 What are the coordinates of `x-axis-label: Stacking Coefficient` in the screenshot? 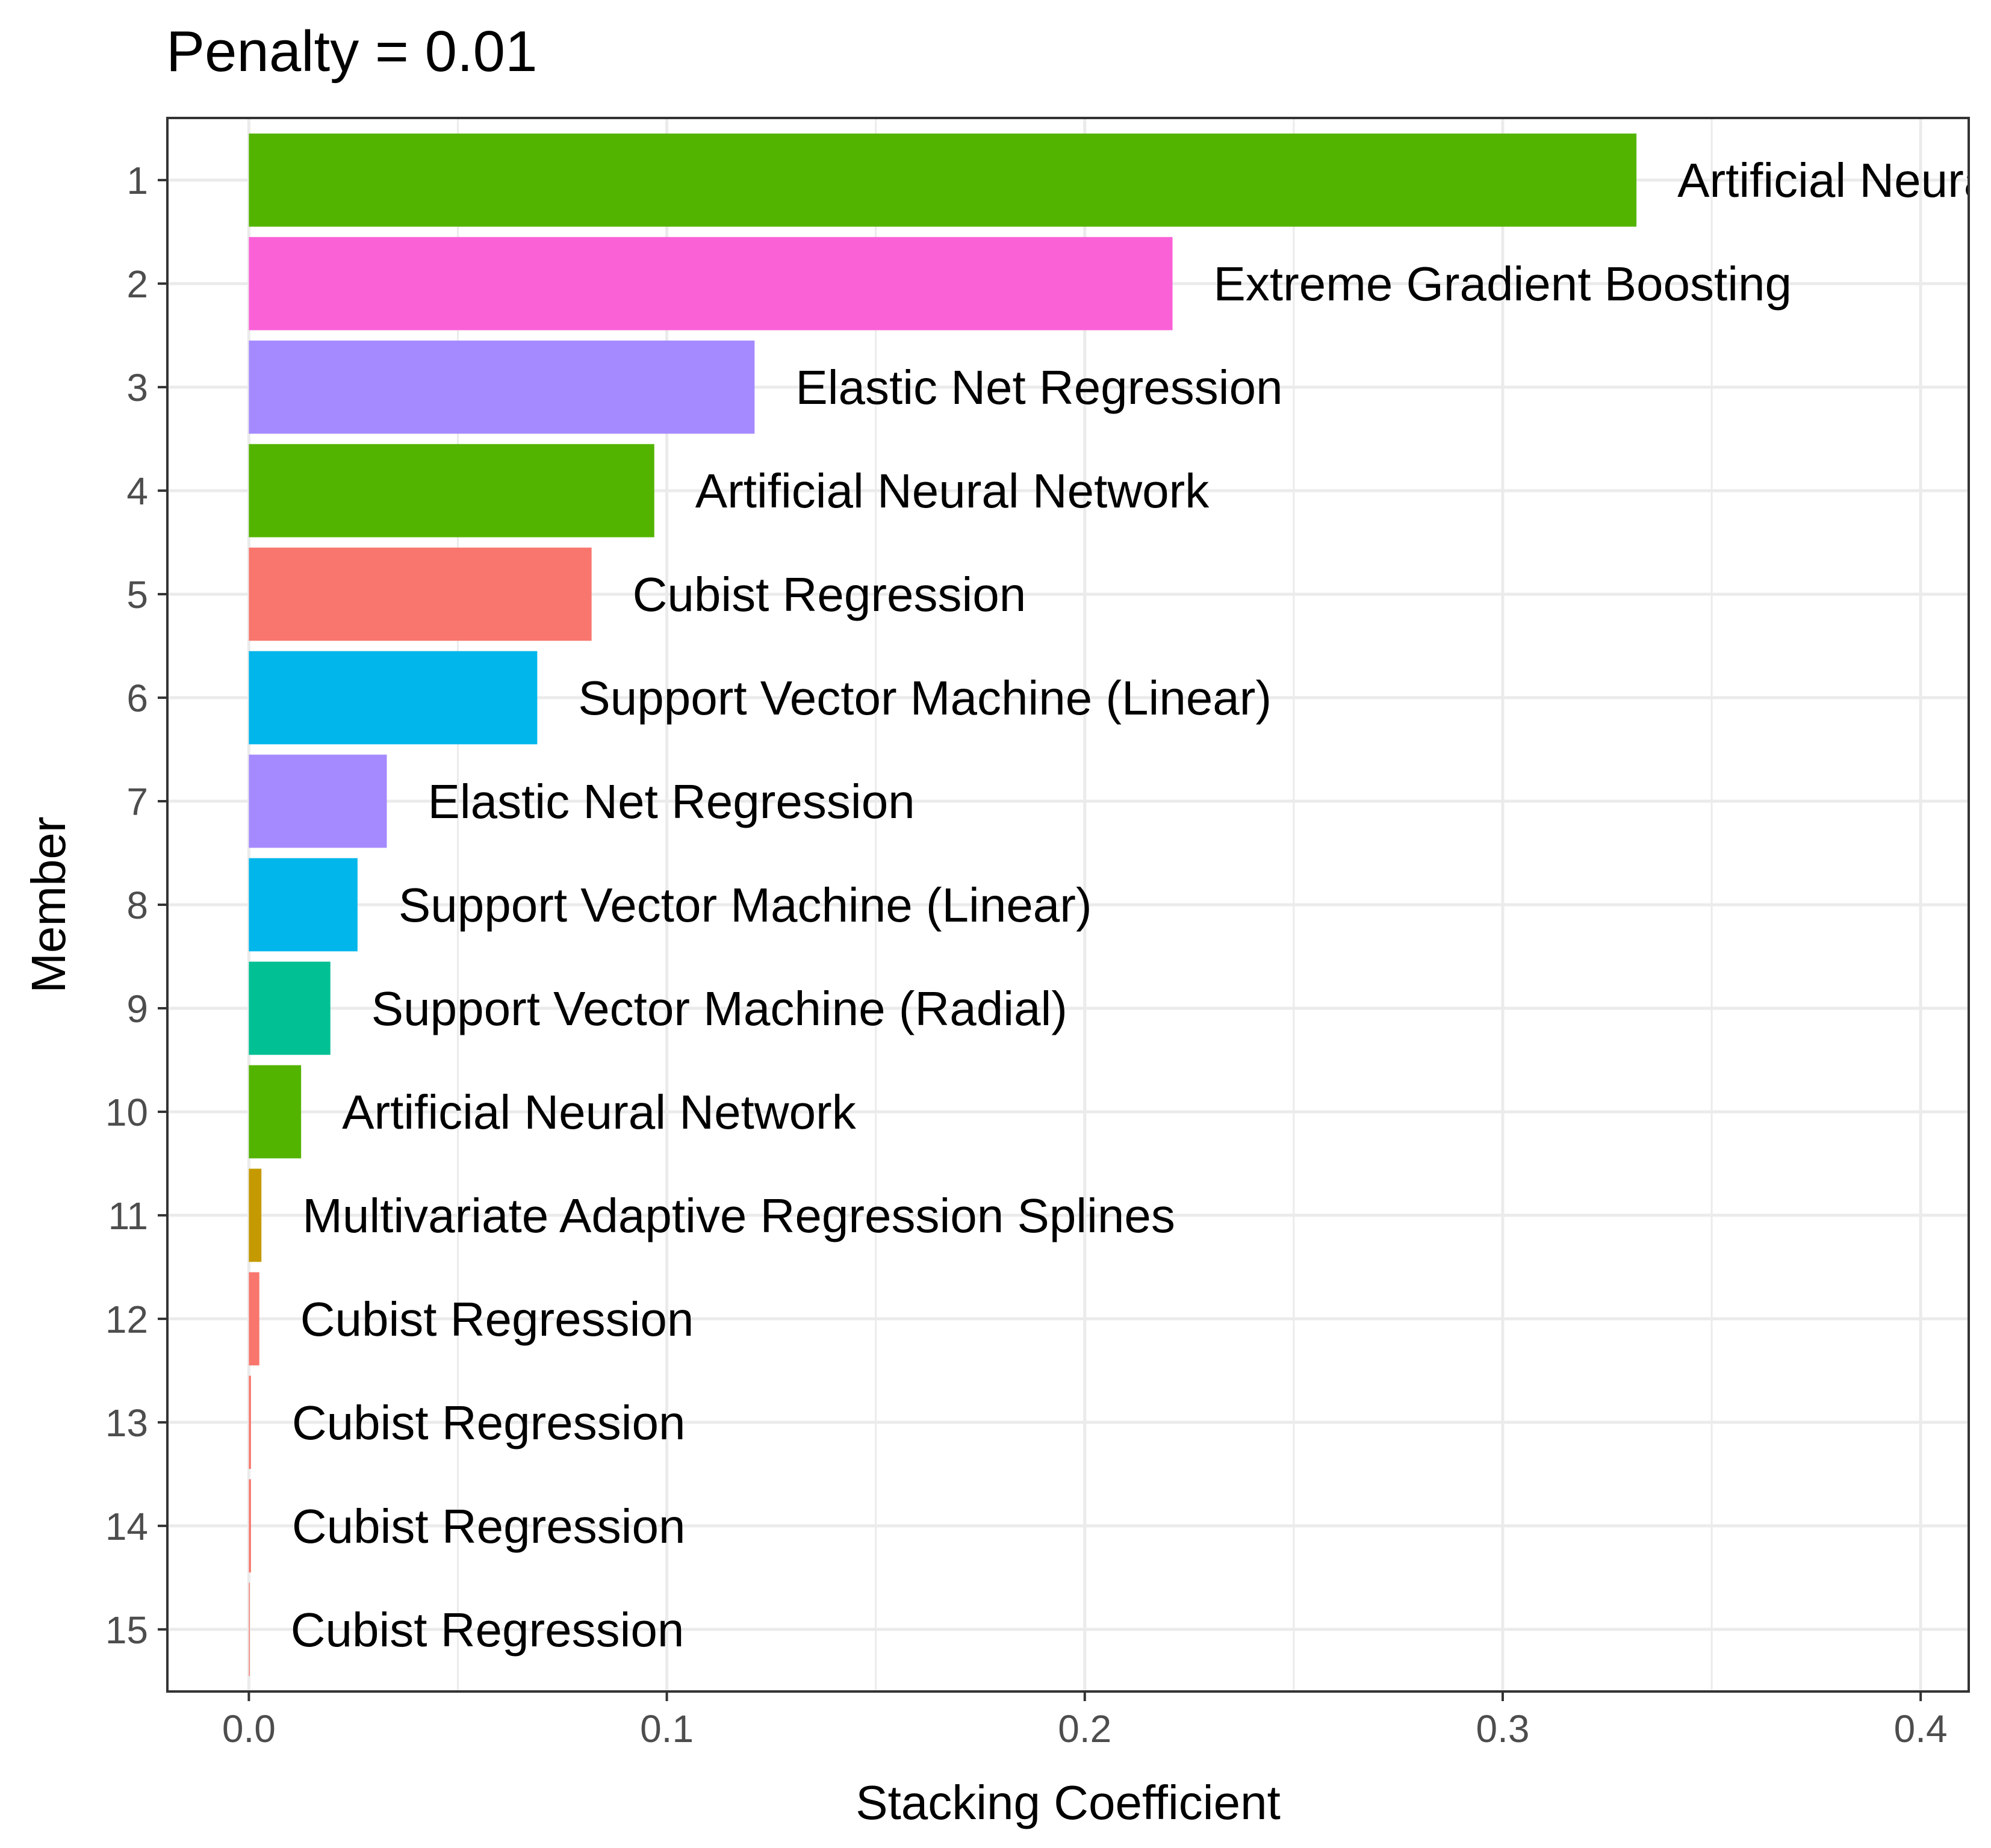 It's located at (1068, 1802).